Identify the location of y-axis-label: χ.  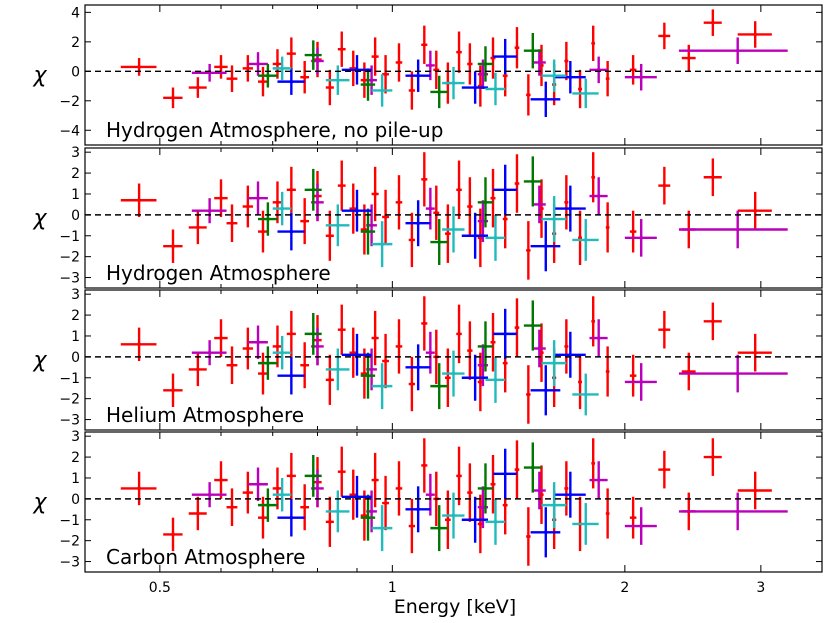
(39, 75).